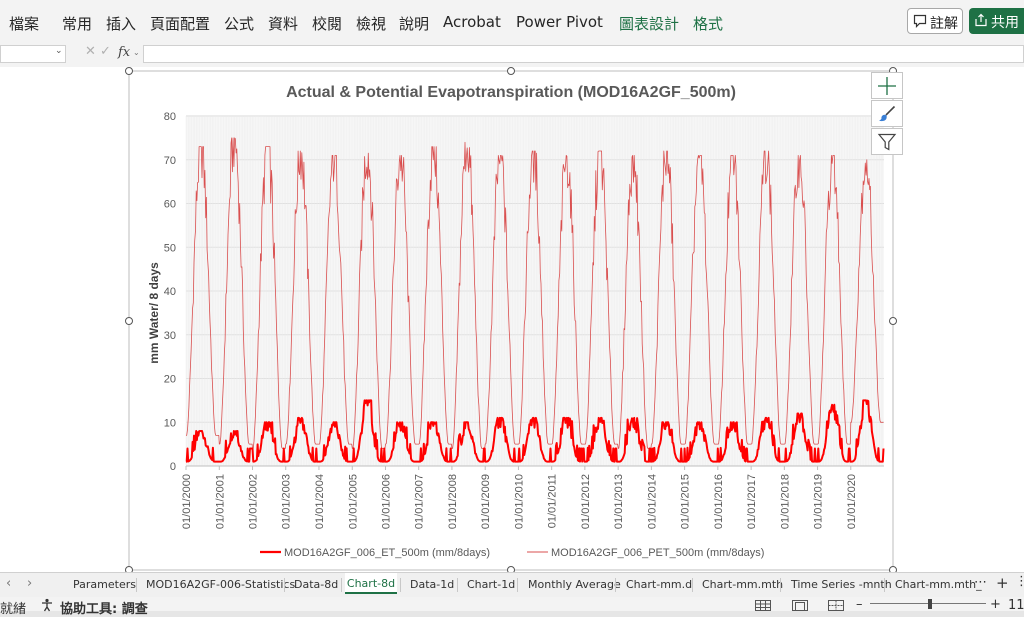 The image size is (1024, 617). What do you see at coordinates (763, 607) in the screenshot?
I see `normal-view-icon` at bounding box center [763, 607].